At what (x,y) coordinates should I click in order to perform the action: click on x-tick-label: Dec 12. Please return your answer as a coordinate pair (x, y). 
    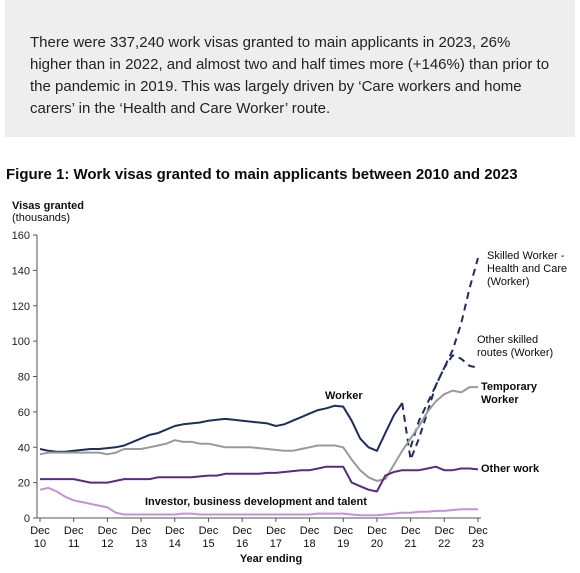
    Looking at the image, I should click on (107, 537).